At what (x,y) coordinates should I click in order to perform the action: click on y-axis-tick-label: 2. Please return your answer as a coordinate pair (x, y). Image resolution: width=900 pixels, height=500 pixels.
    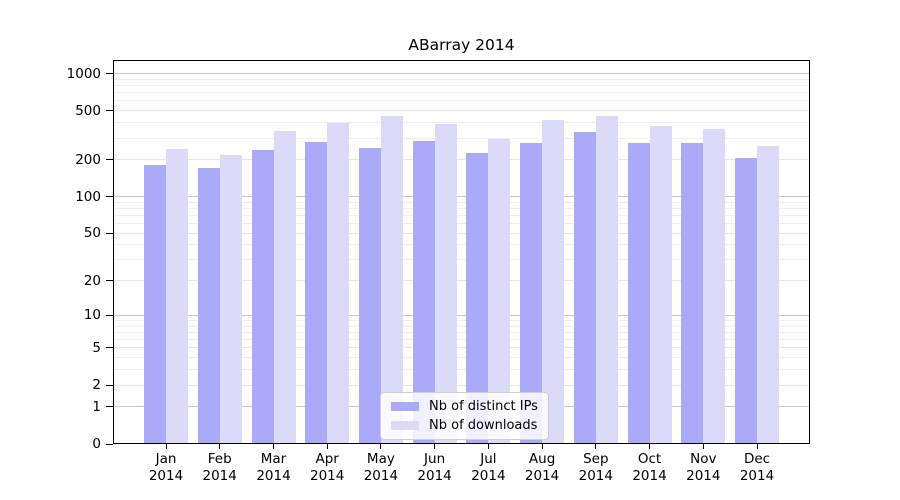
    Looking at the image, I should click on (96, 385).